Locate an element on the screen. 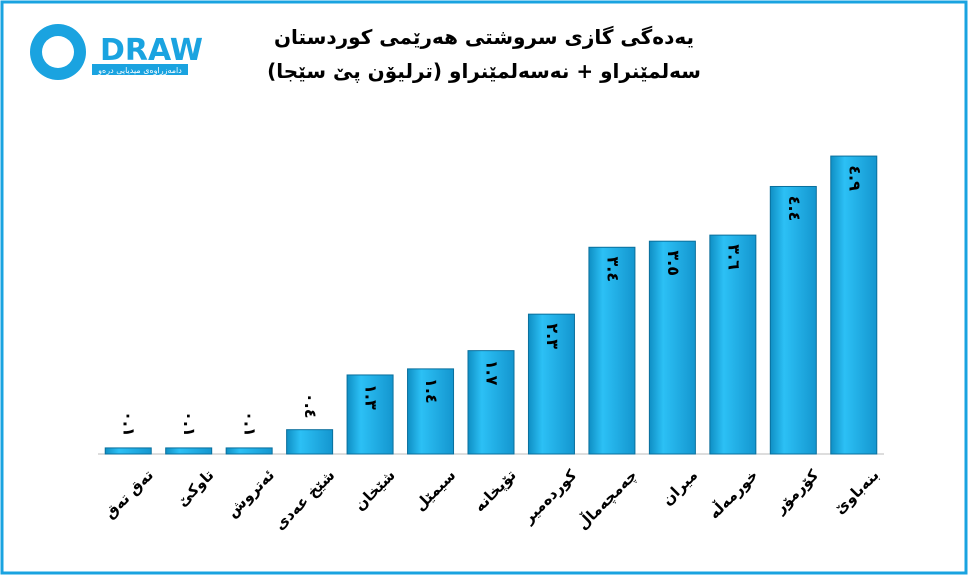 The image size is (968, 579). value-label: ٣.٥ is located at coordinates (673, 263).